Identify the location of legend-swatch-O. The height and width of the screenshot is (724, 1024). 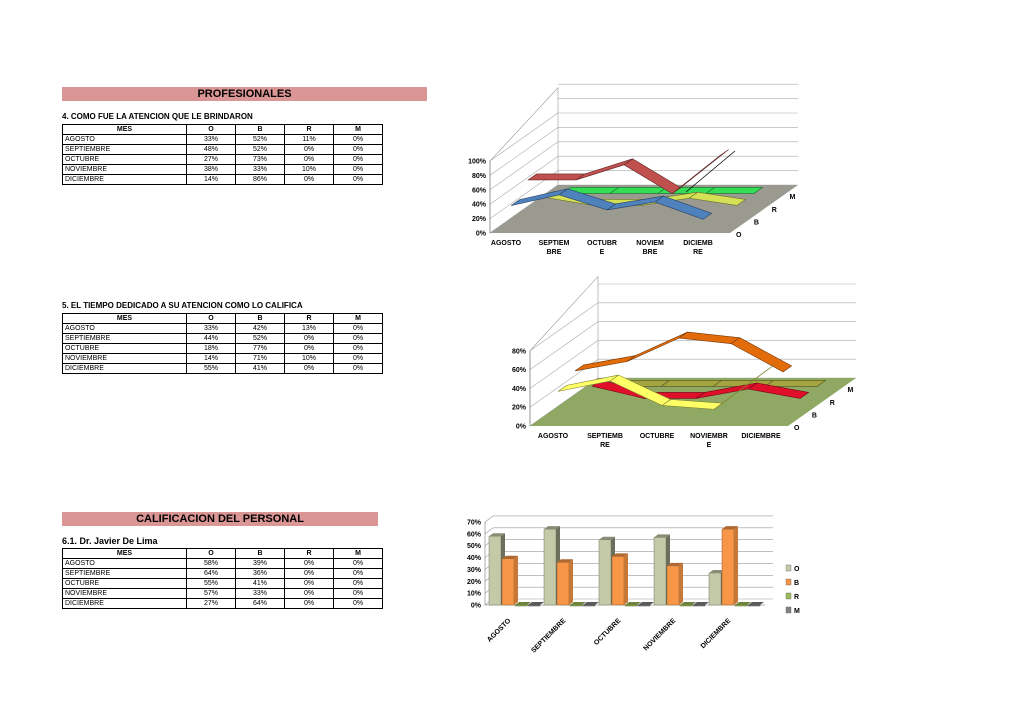
(788, 568).